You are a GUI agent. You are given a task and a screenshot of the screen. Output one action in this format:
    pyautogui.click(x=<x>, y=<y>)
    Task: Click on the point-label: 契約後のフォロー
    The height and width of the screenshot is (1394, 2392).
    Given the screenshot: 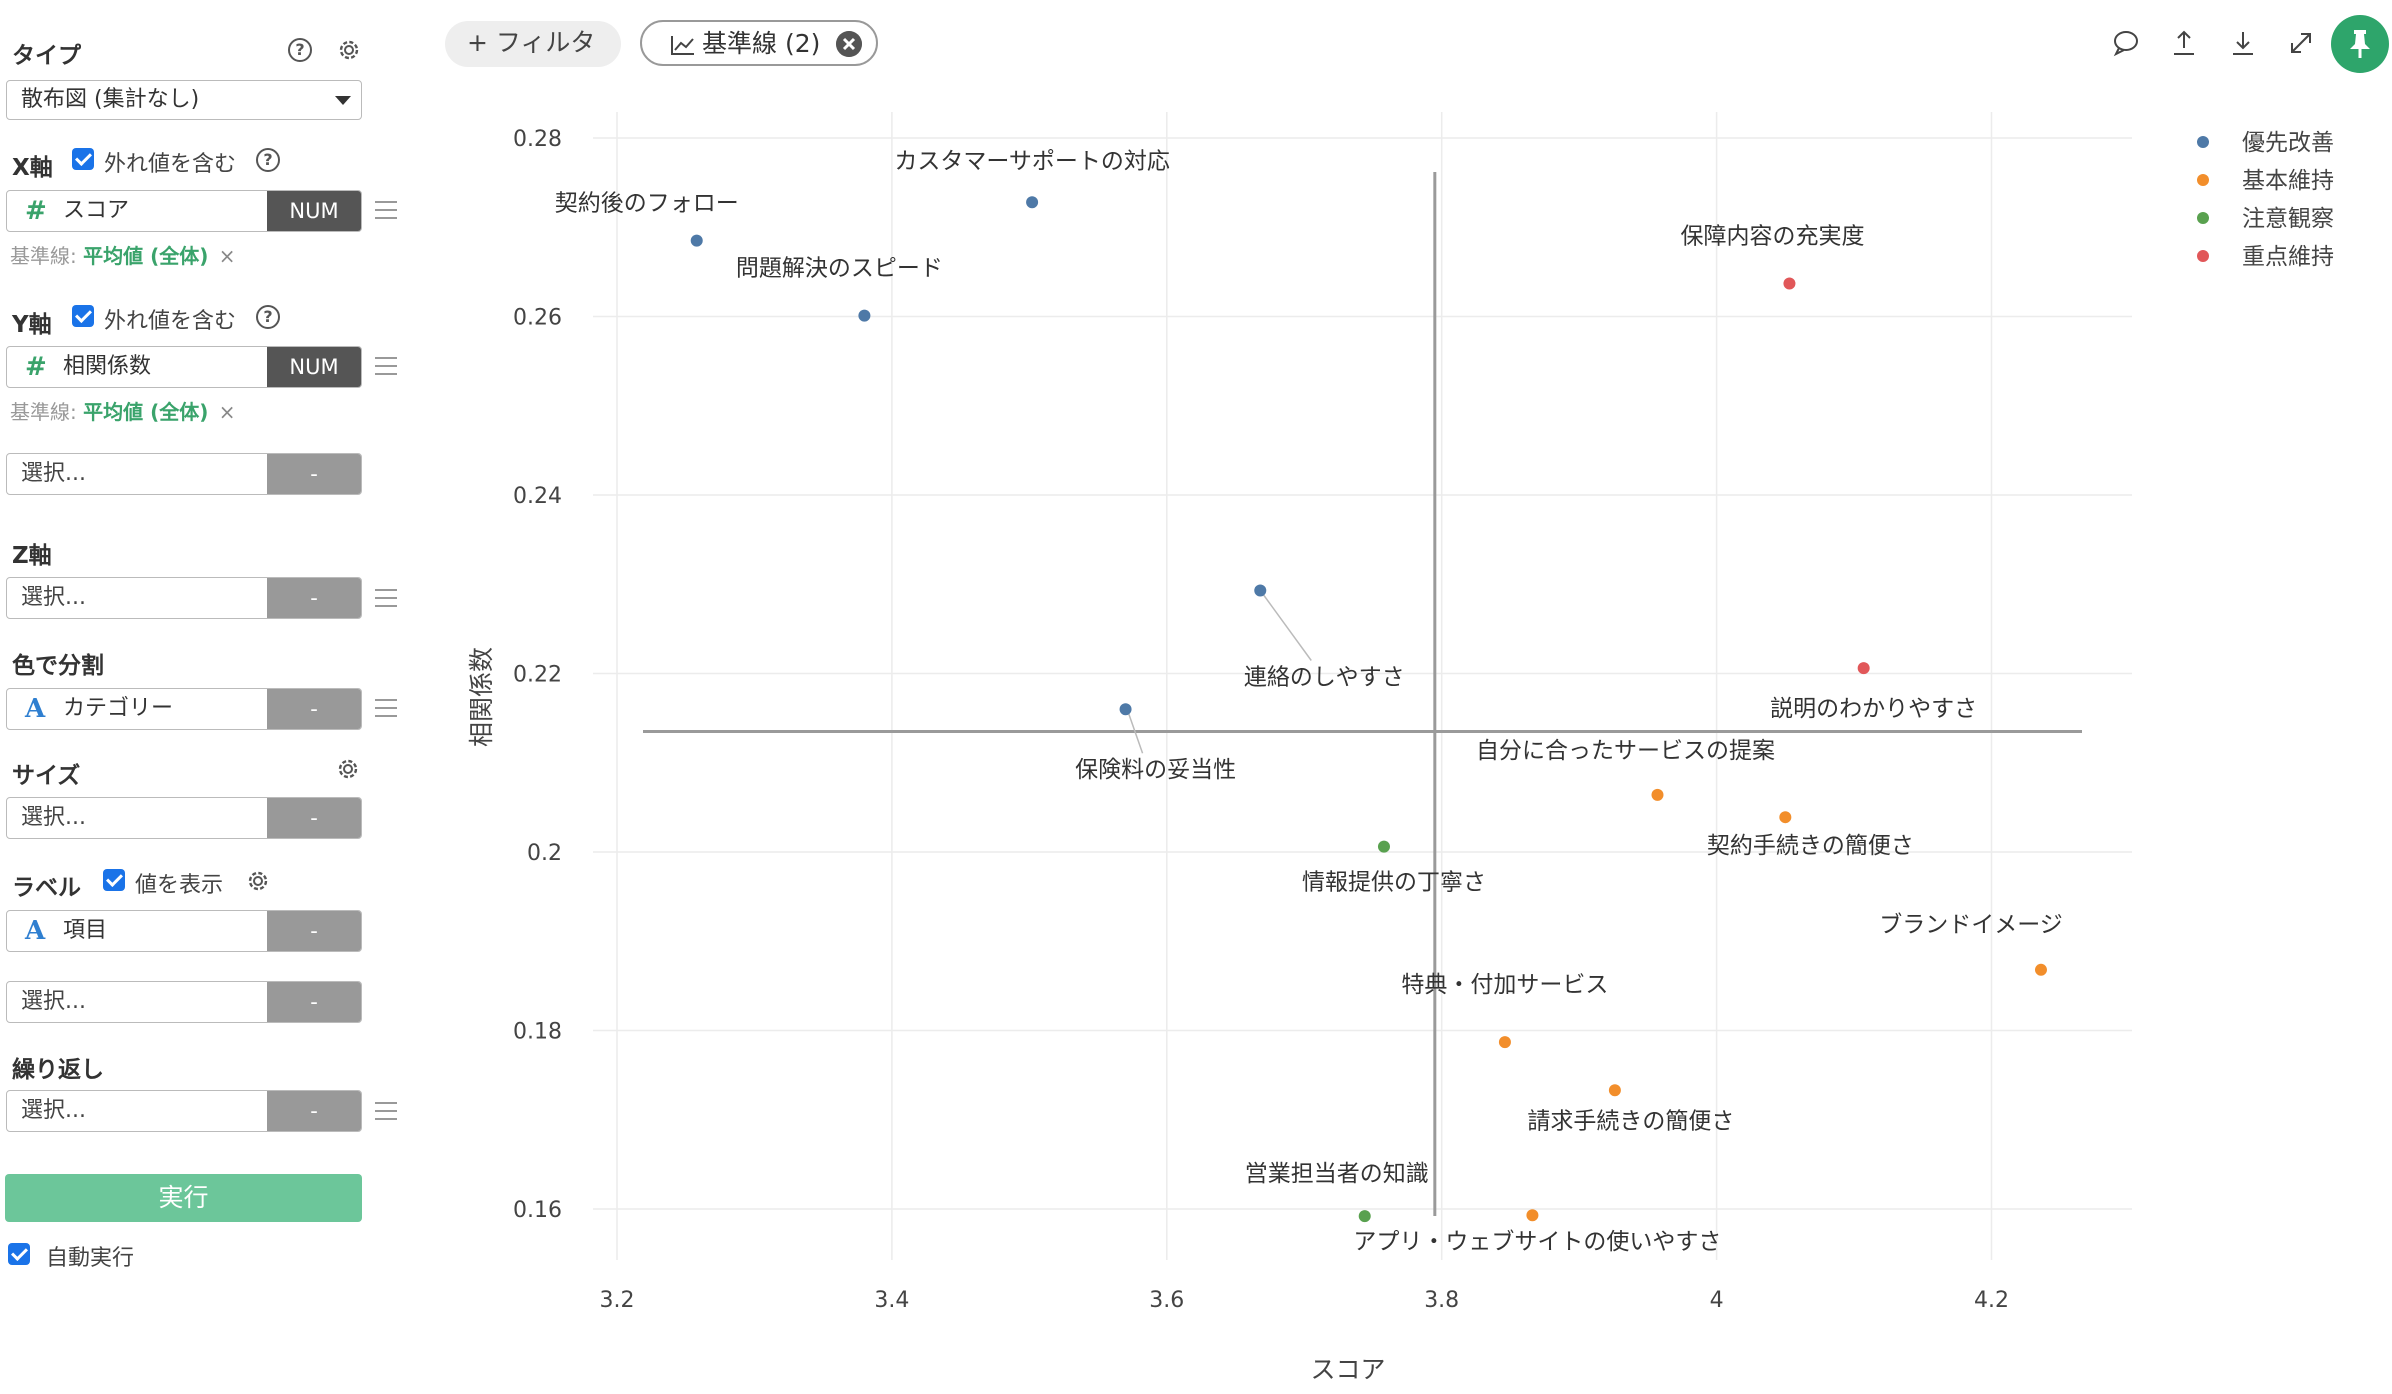 What is the action you would take?
    pyautogui.click(x=647, y=204)
    